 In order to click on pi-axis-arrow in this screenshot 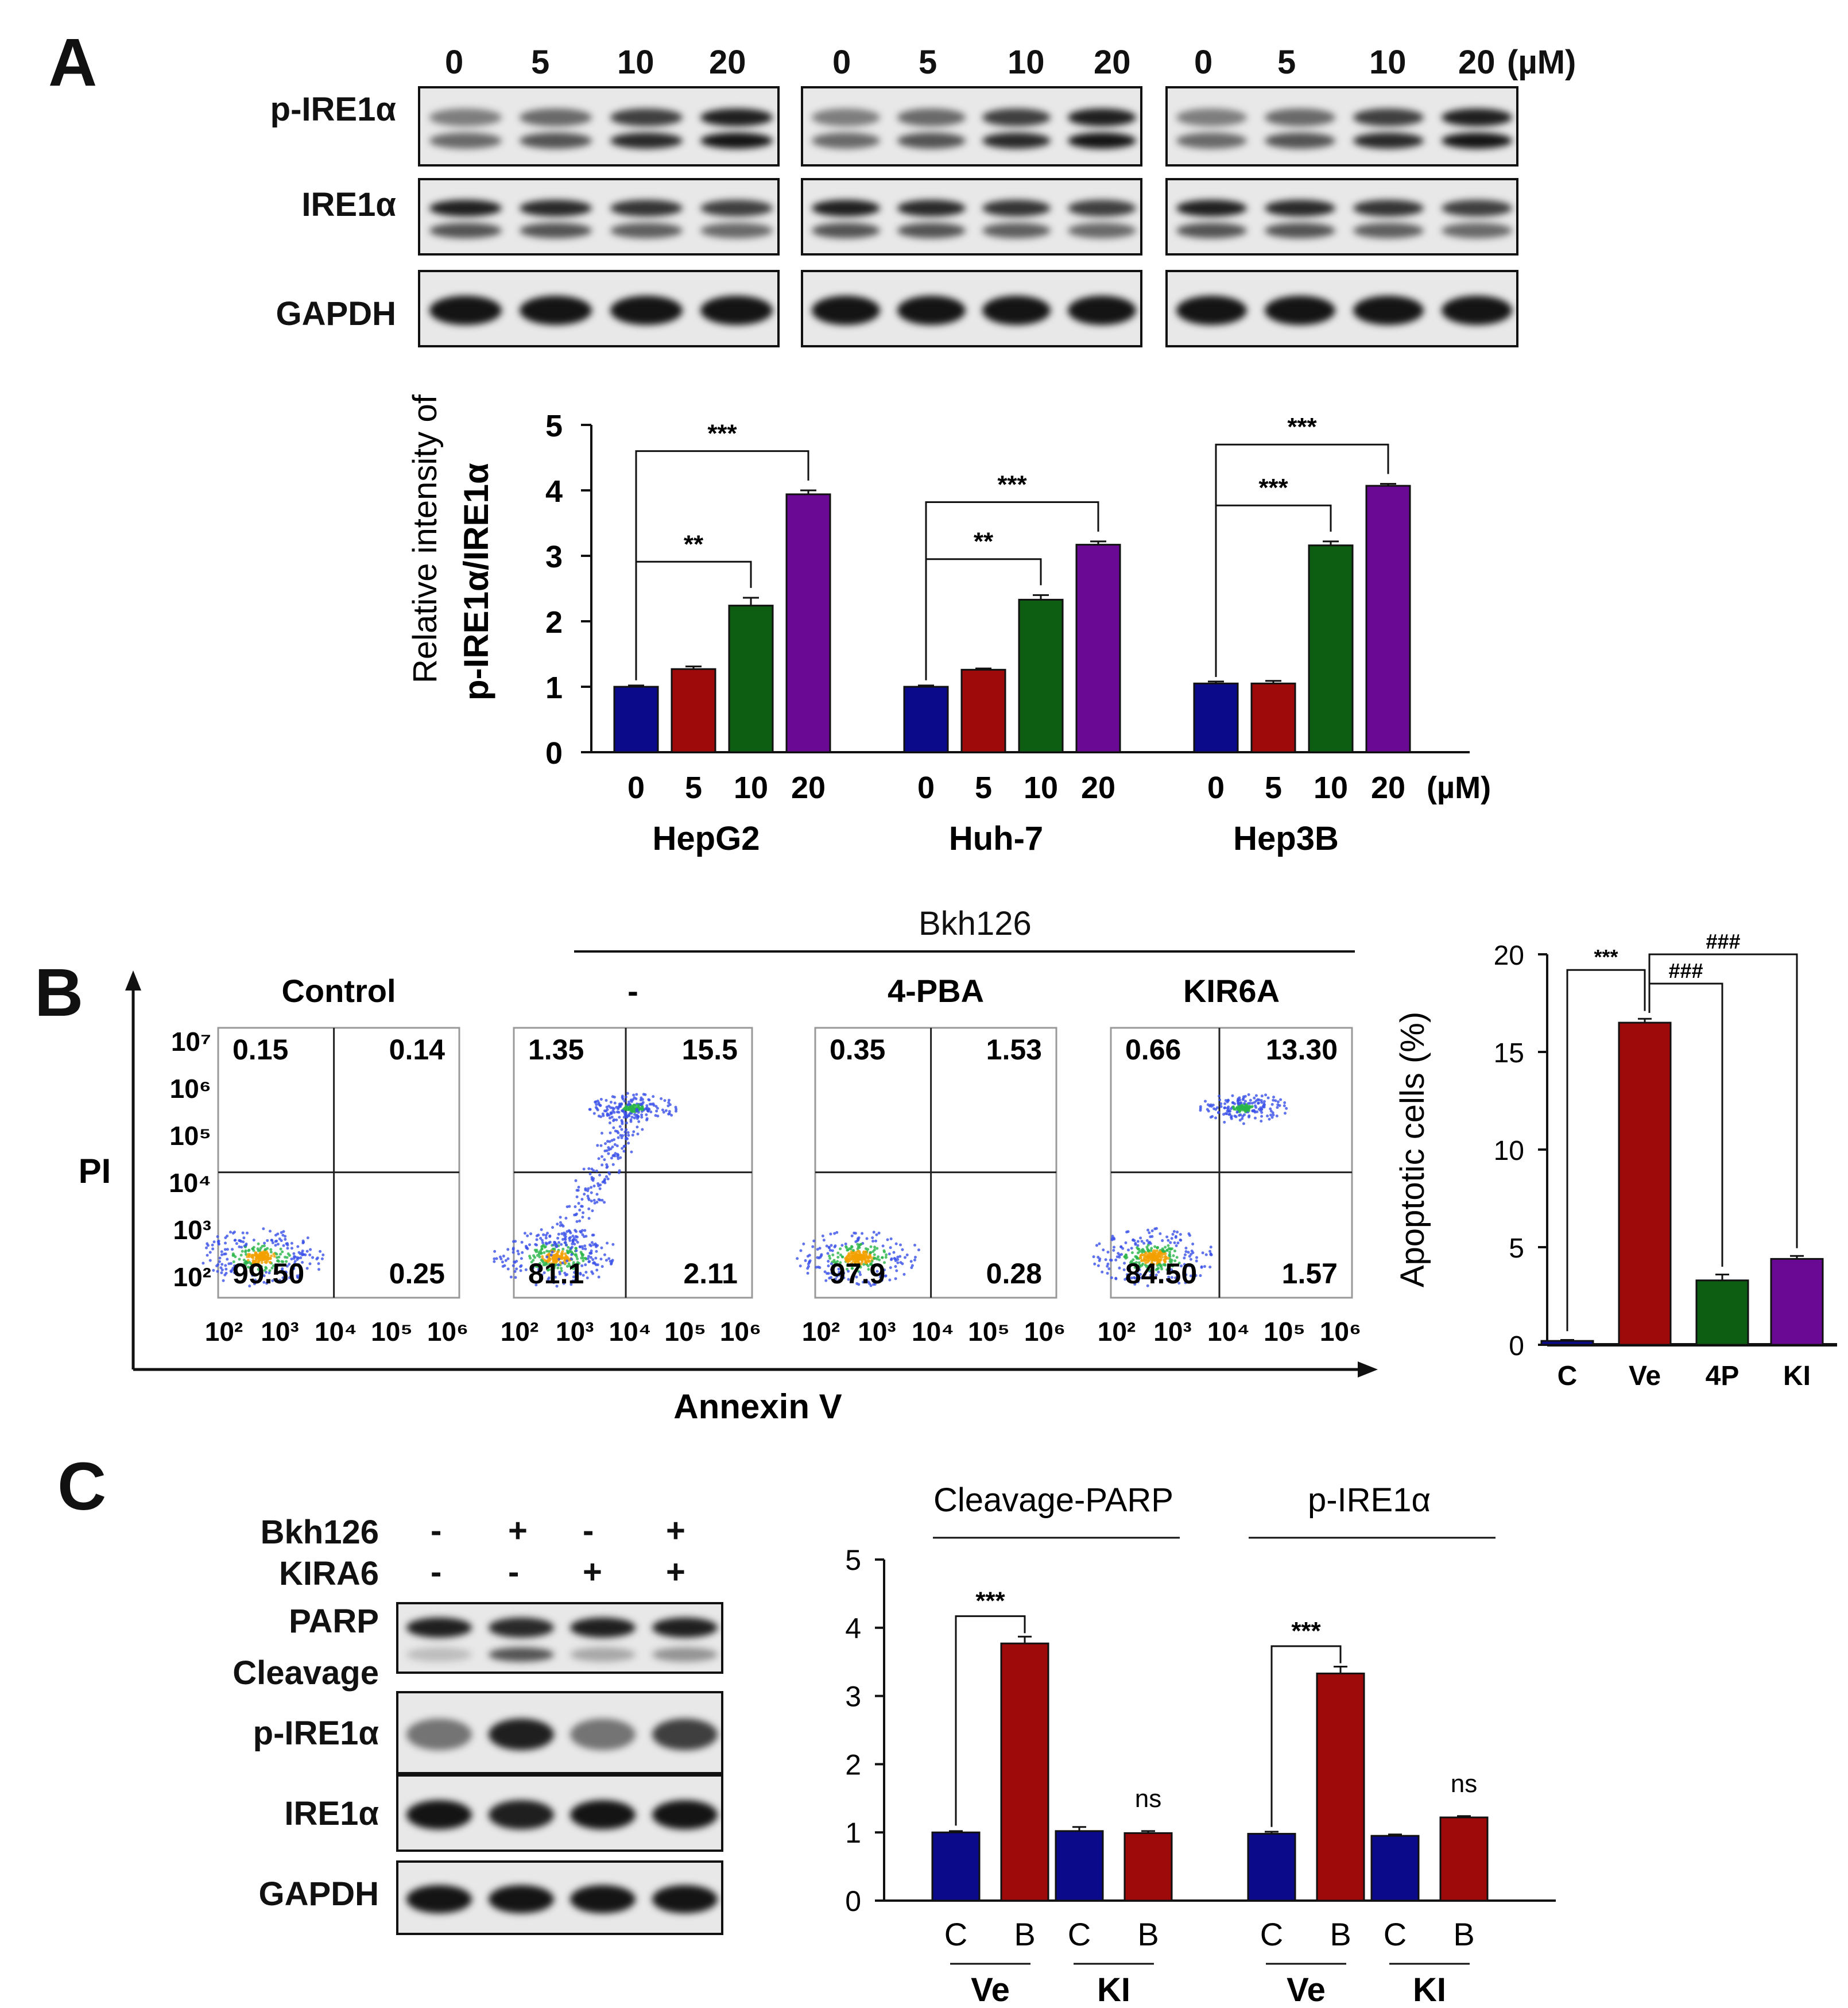, I will do `click(133, 980)`.